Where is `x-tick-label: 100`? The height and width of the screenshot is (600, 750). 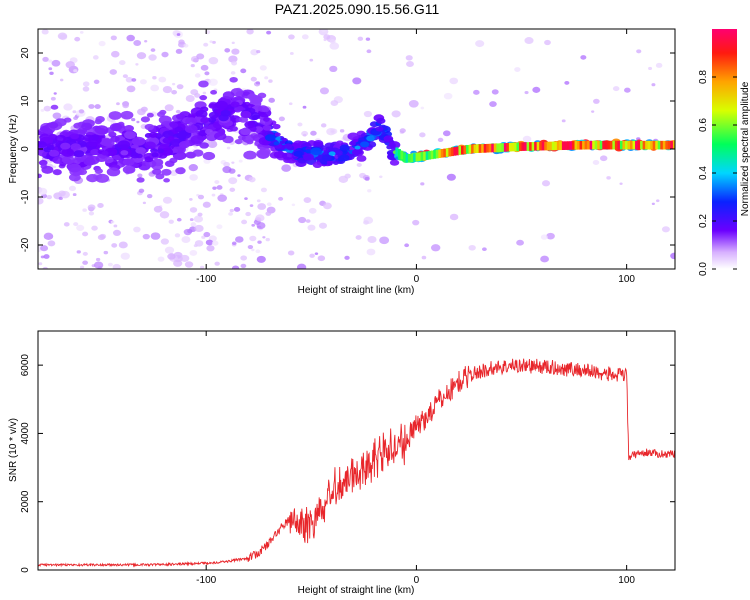 x-tick-label: 100 is located at coordinates (626, 580).